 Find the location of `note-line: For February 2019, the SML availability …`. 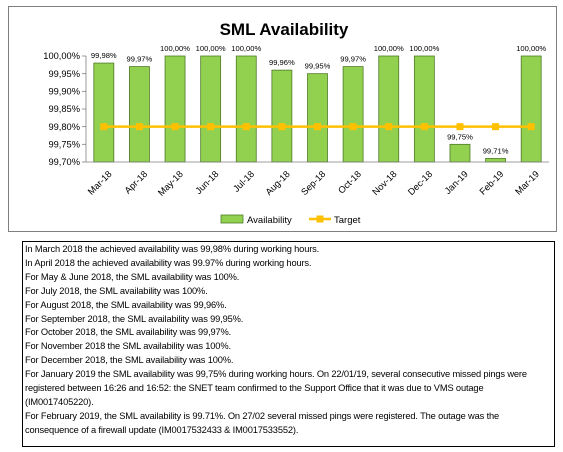

note-line: For February 2019, the SML availability … is located at coordinates (262, 422).